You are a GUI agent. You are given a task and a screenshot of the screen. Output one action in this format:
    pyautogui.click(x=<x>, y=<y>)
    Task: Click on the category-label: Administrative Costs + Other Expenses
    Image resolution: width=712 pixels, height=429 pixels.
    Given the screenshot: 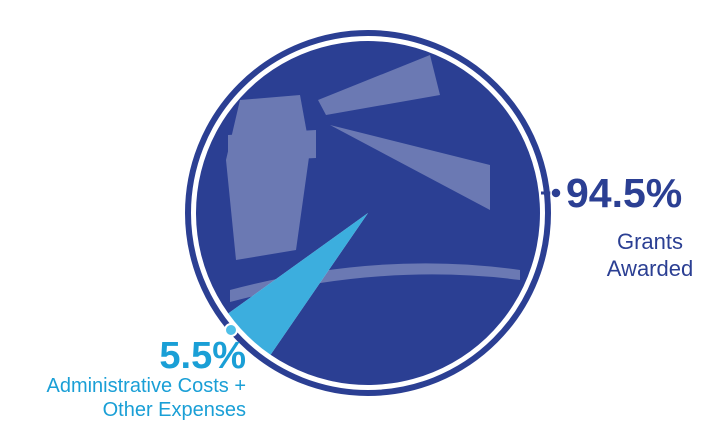 What is the action you would take?
    pyautogui.click(x=146, y=398)
    